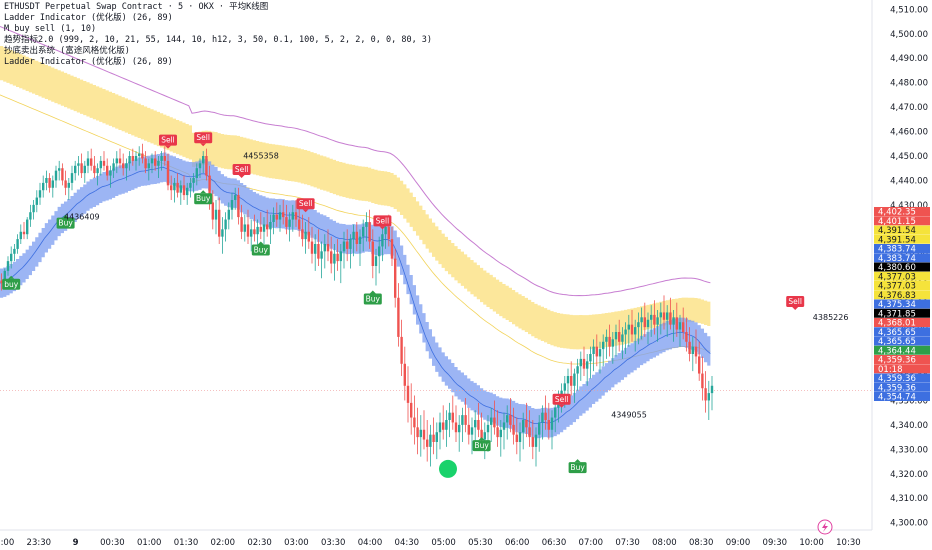  I want to click on legend-indicator-bottom: 抄底卖出系统 (富途风格优化版), so click(67, 51).